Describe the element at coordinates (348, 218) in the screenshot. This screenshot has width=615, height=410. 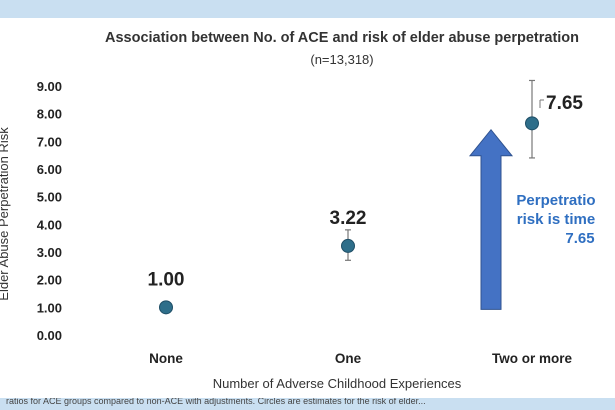
I see `data-label: 3.22` at that location.